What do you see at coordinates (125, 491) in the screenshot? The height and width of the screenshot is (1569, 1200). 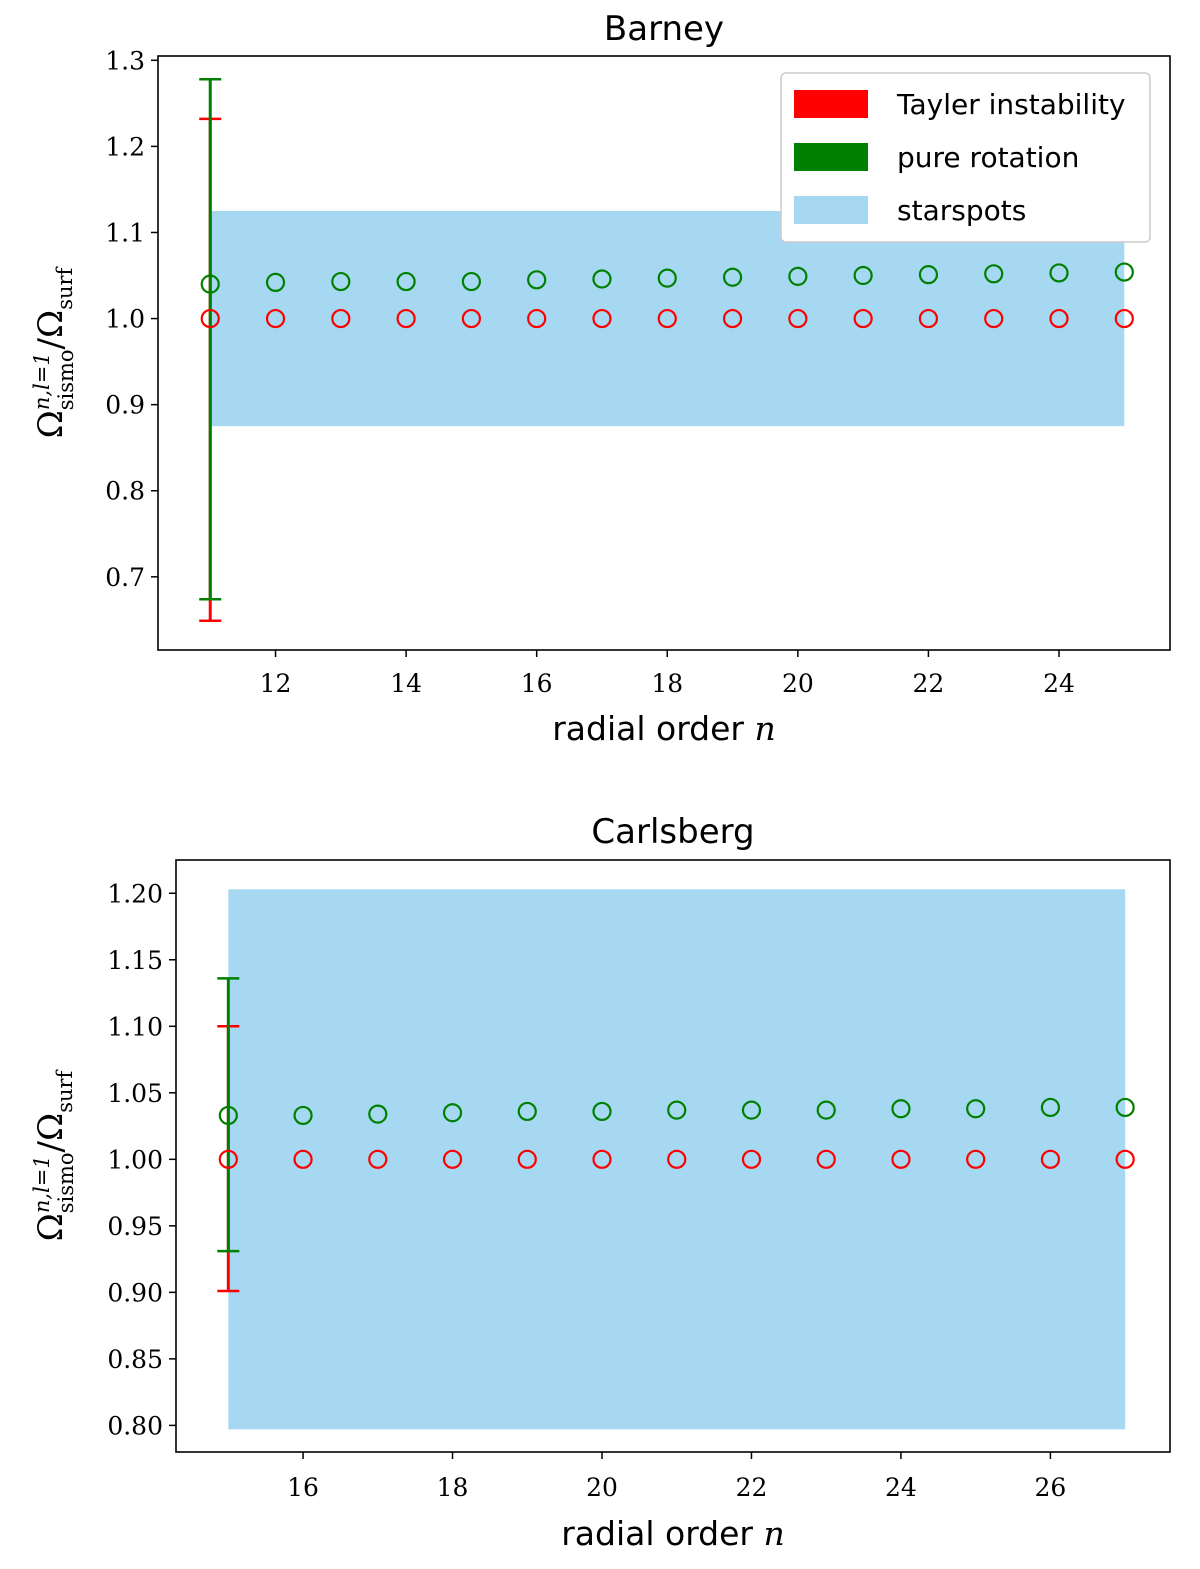 I see `y-tick-label: 0.8` at bounding box center [125, 491].